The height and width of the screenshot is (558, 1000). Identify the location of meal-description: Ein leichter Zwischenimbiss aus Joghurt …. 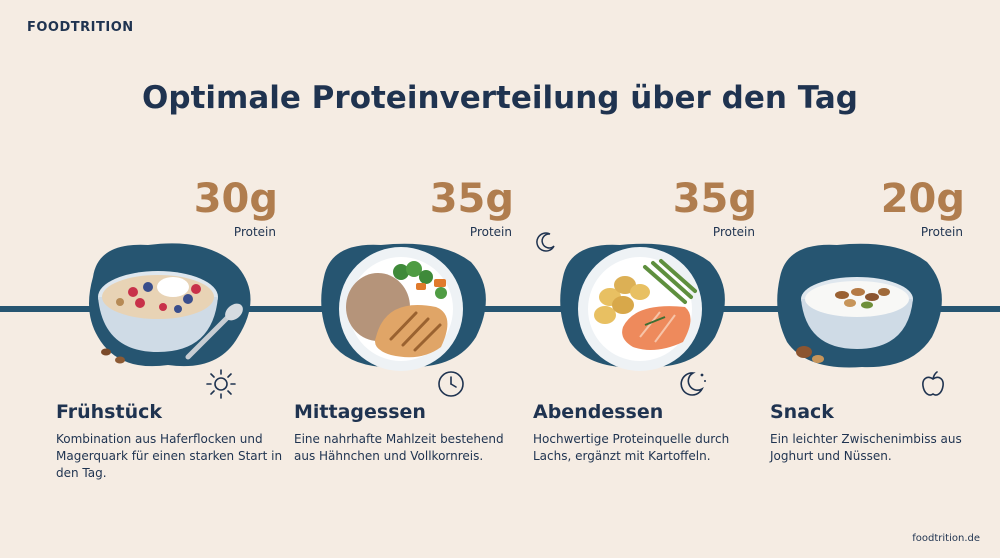
(866, 447).